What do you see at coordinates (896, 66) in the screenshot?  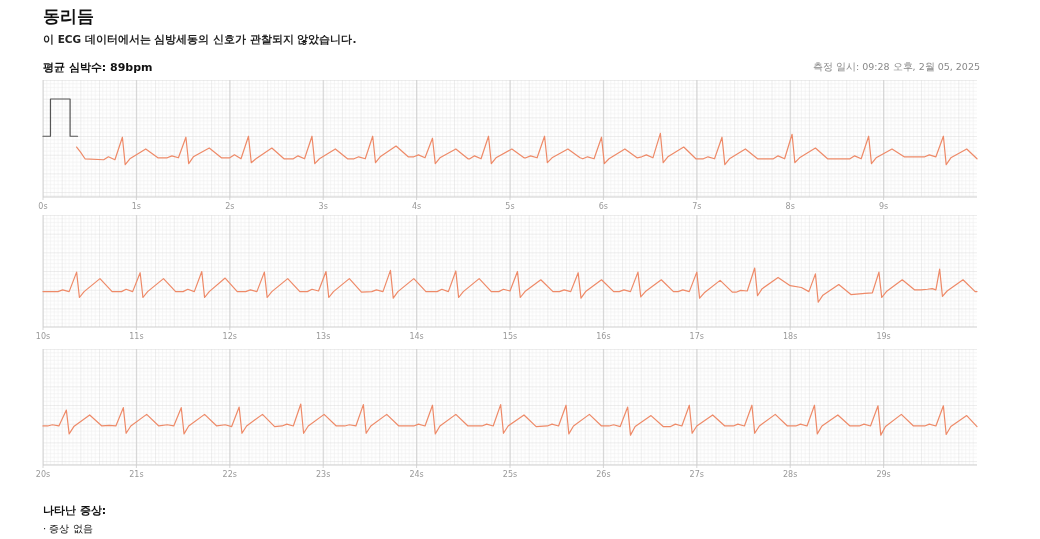 I see `text: 측정 일시: 09:28 오후, 2월 05, 2025` at bounding box center [896, 66].